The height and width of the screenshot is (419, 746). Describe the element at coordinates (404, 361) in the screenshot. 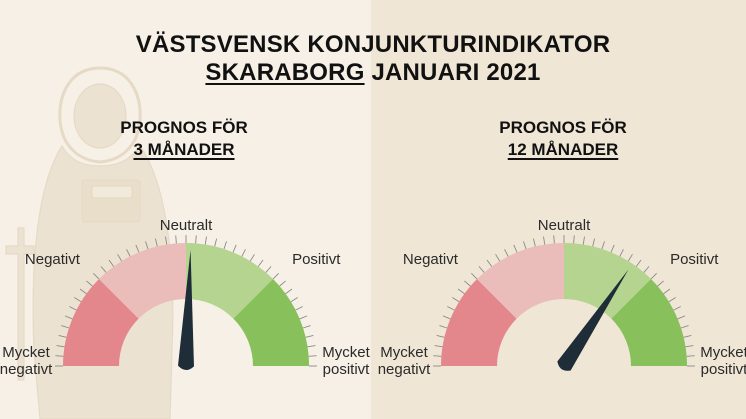

I see `gauge-2-label-0: Mycket negativt` at that location.